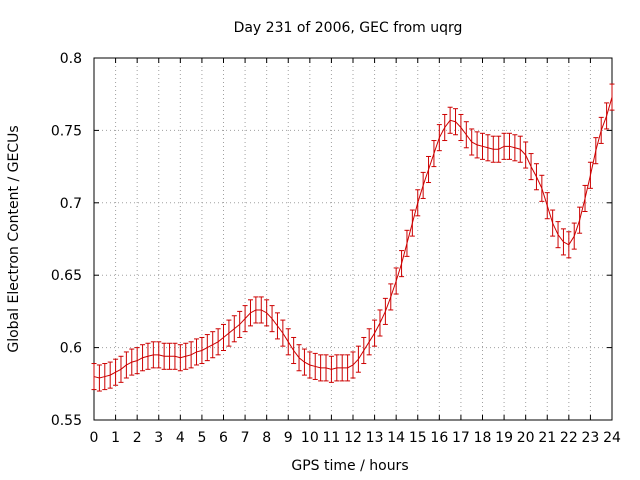 Image resolution: width=640 pixels, height=480 pixels. I want to click on x-tick-label: 0, so click(94, 438).